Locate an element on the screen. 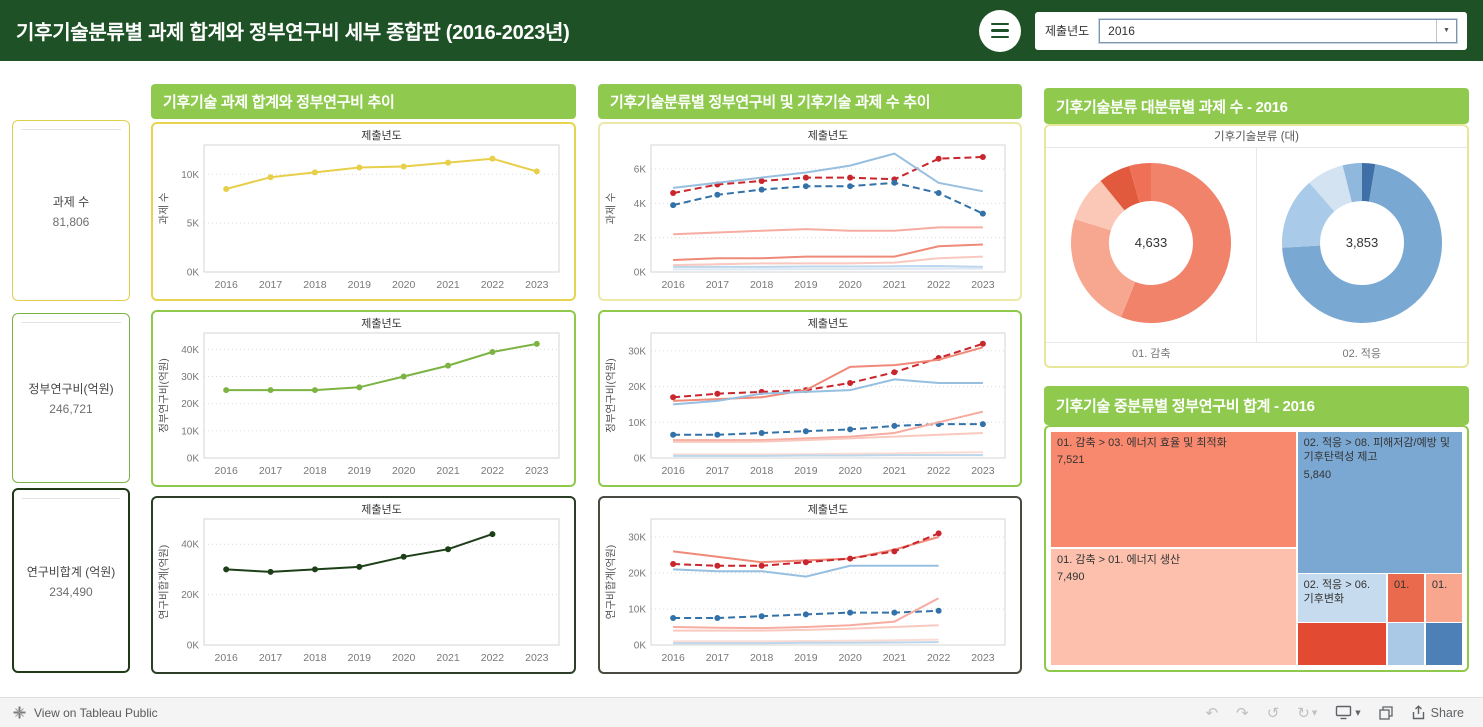  svg-text: 정부연구비(억원) is located at coordinates (611, 395).